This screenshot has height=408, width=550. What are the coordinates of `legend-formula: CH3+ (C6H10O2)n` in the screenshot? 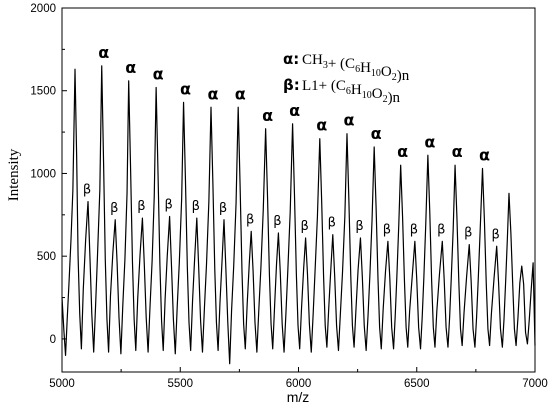 It's located at (356, 68).